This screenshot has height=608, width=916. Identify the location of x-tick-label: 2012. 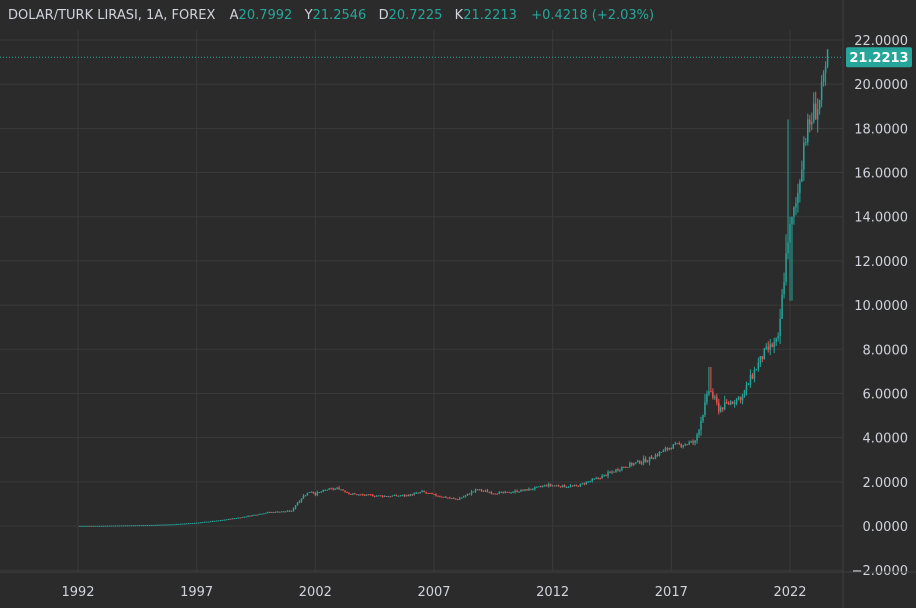
(552, 592).